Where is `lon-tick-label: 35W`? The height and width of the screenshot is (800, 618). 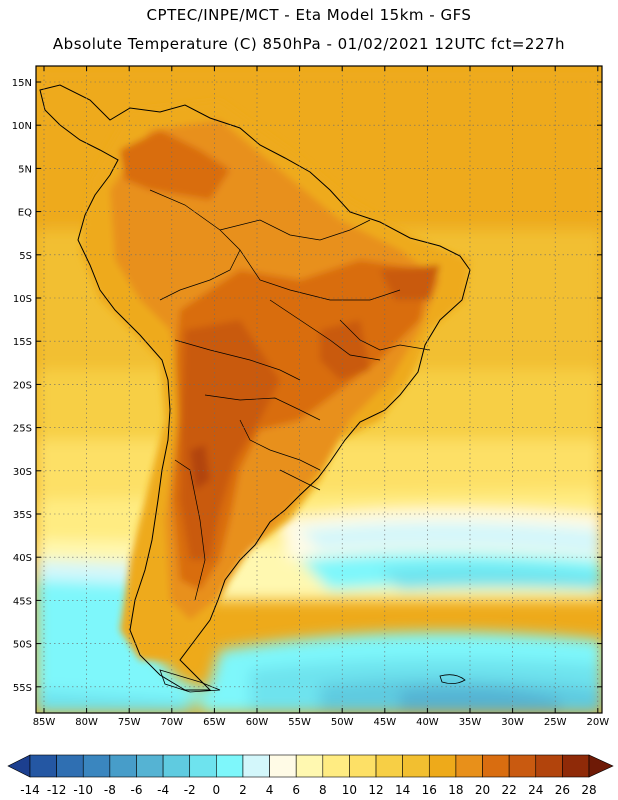 lon-tick-label: 35W is located at coordinates (470, 722).